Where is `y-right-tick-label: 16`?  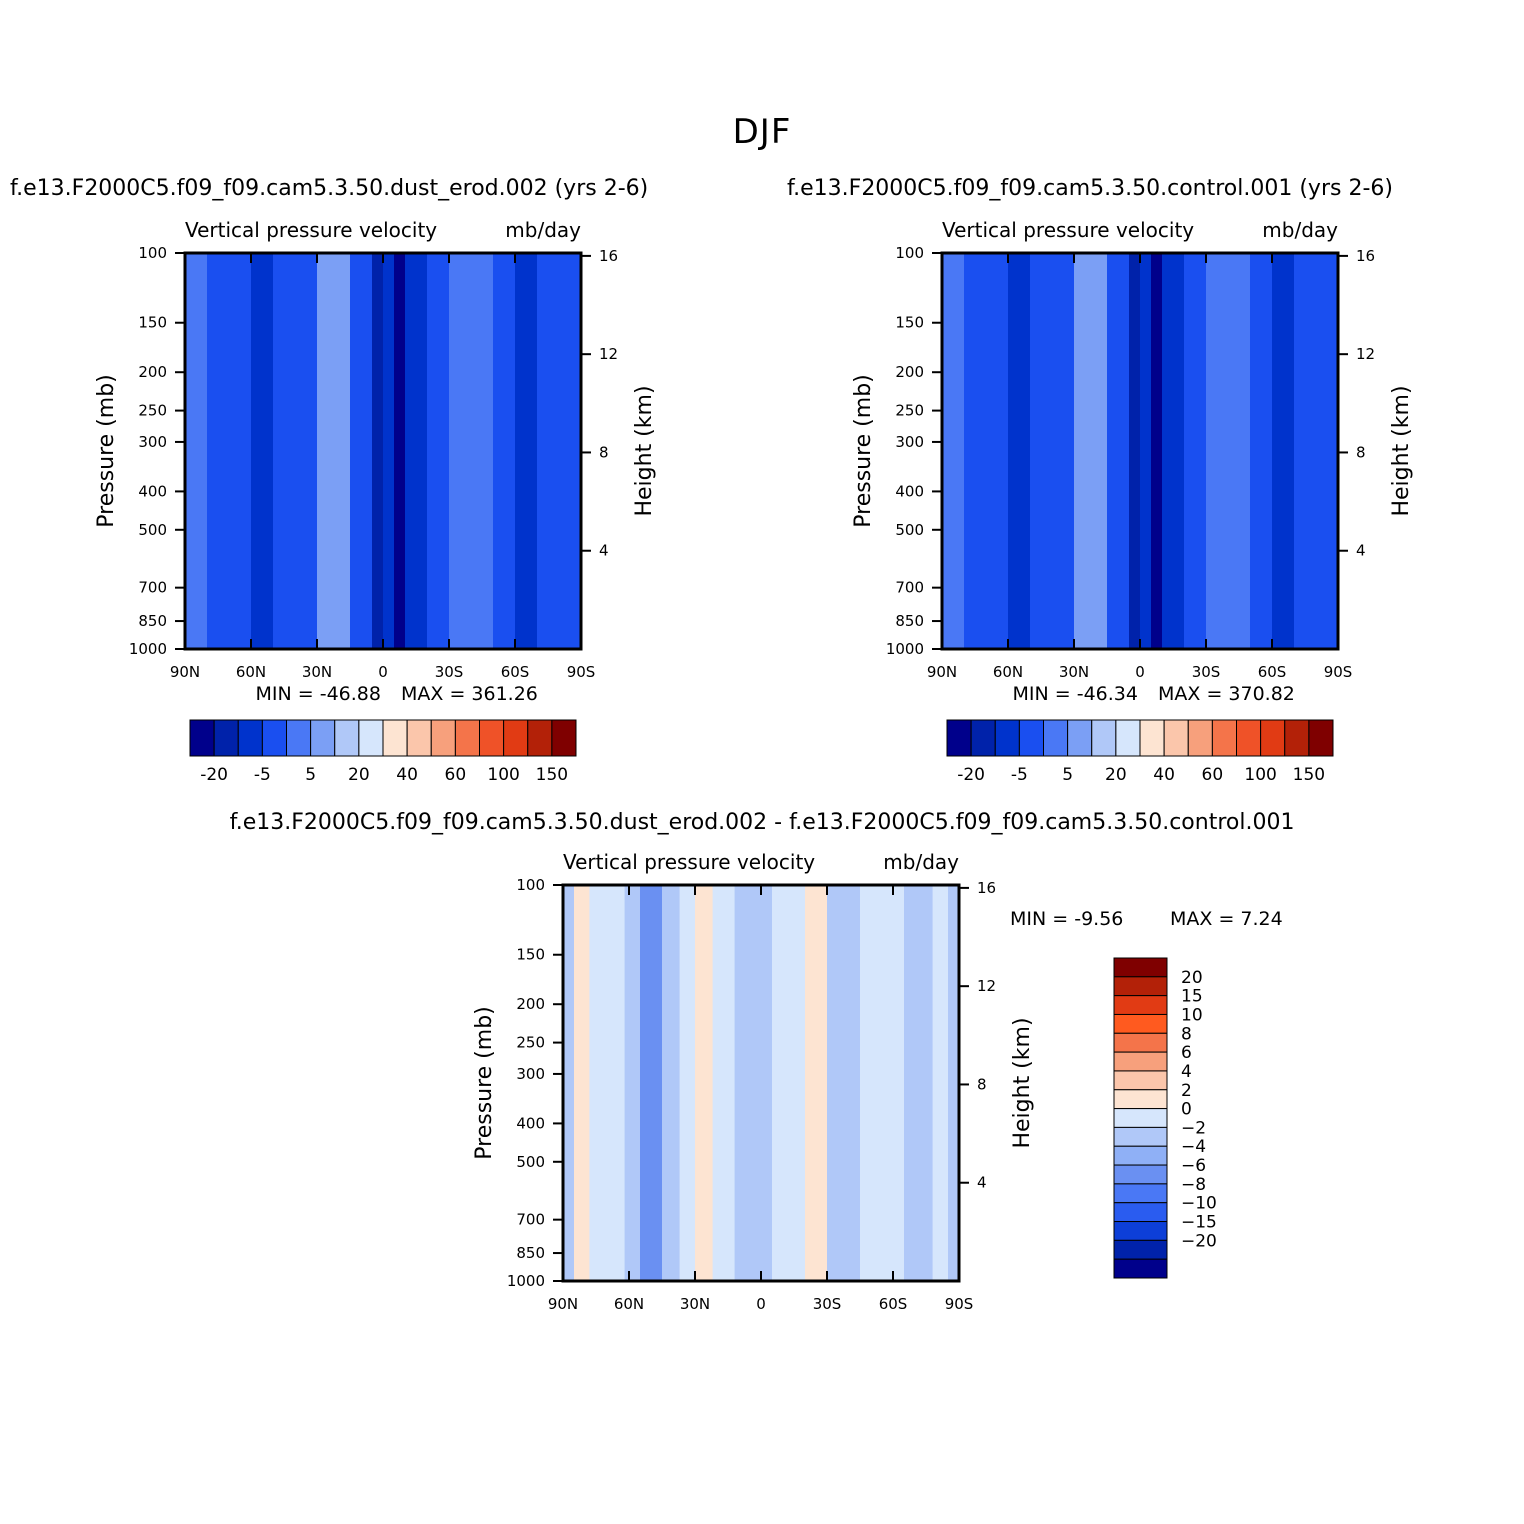 y-right-tick-label: 16 is located at coordinates (1365, 256).